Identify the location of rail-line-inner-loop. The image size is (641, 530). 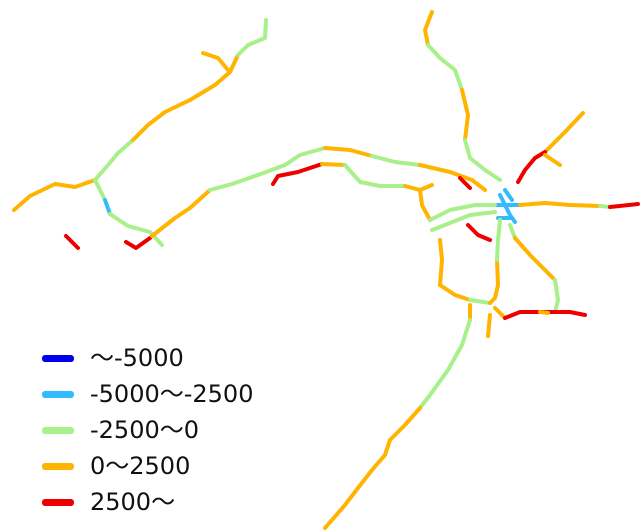
(489, 251).